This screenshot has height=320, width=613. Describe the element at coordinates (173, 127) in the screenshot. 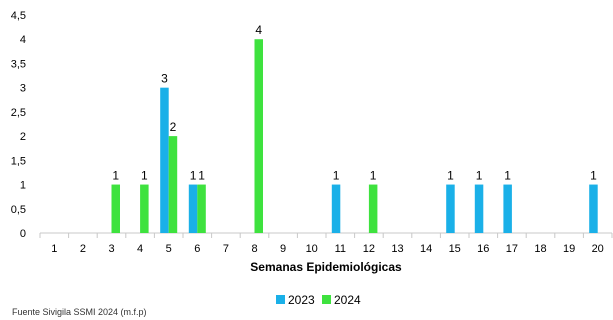

I see `data-label-2024-week-5: 2` at that location.